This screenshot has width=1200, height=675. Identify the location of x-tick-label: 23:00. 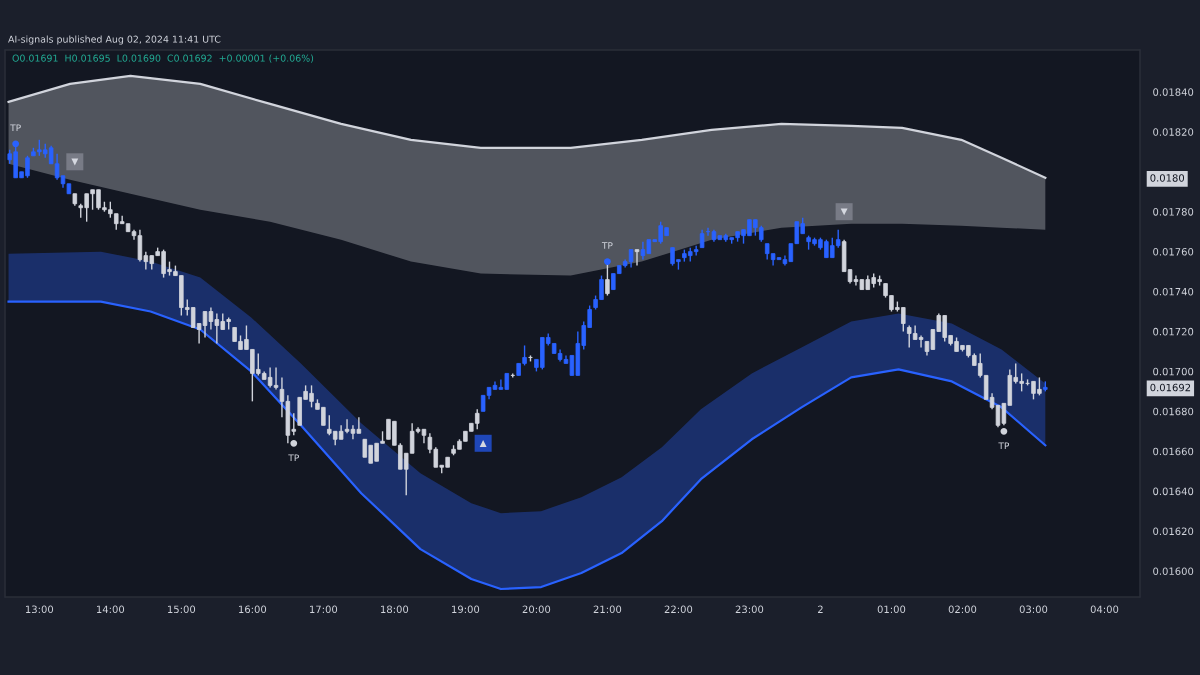
(749, 609).